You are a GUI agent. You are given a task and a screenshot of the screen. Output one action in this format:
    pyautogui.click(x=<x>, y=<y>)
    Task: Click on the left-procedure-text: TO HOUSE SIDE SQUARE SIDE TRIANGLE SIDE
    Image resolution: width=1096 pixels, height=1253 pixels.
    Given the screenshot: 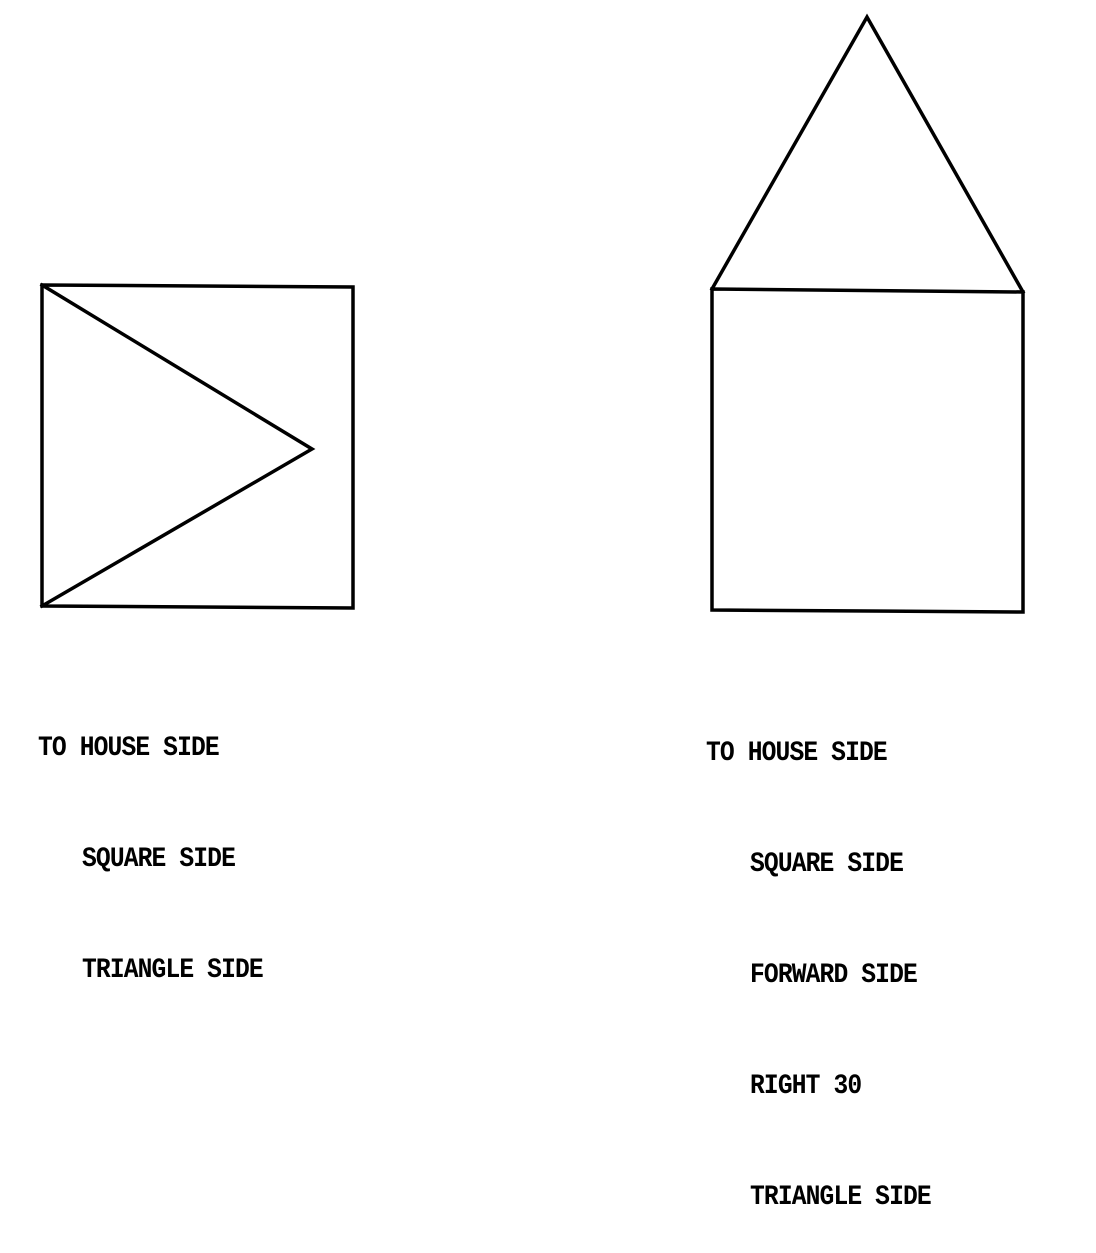 What is the action you would take?
    pyautogui.click(x=151, y=841)
    